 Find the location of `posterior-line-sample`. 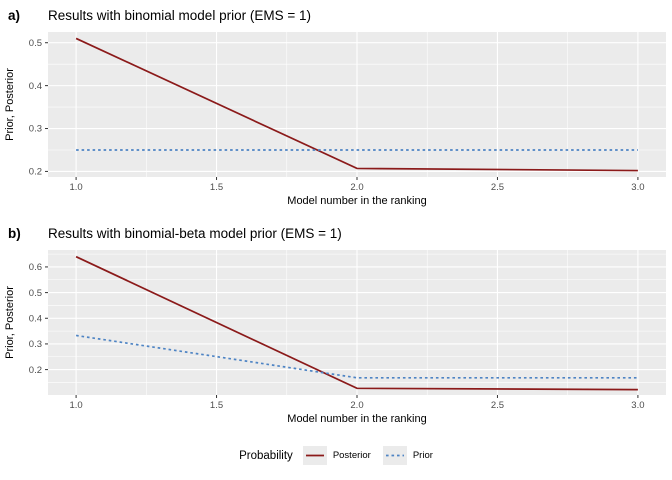

posterior-line-sample is located at coordinates (314, 455).